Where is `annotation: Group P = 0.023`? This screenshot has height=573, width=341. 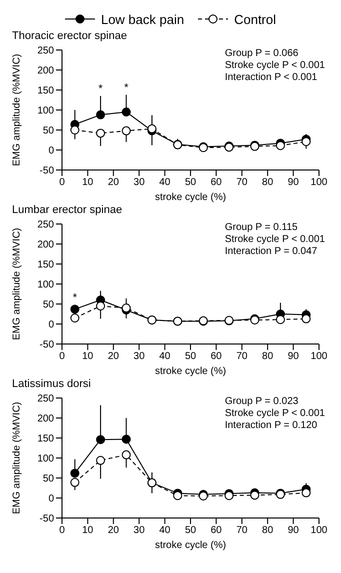
annotation: Group P = 0.023 is located at coordinates (262, 402).